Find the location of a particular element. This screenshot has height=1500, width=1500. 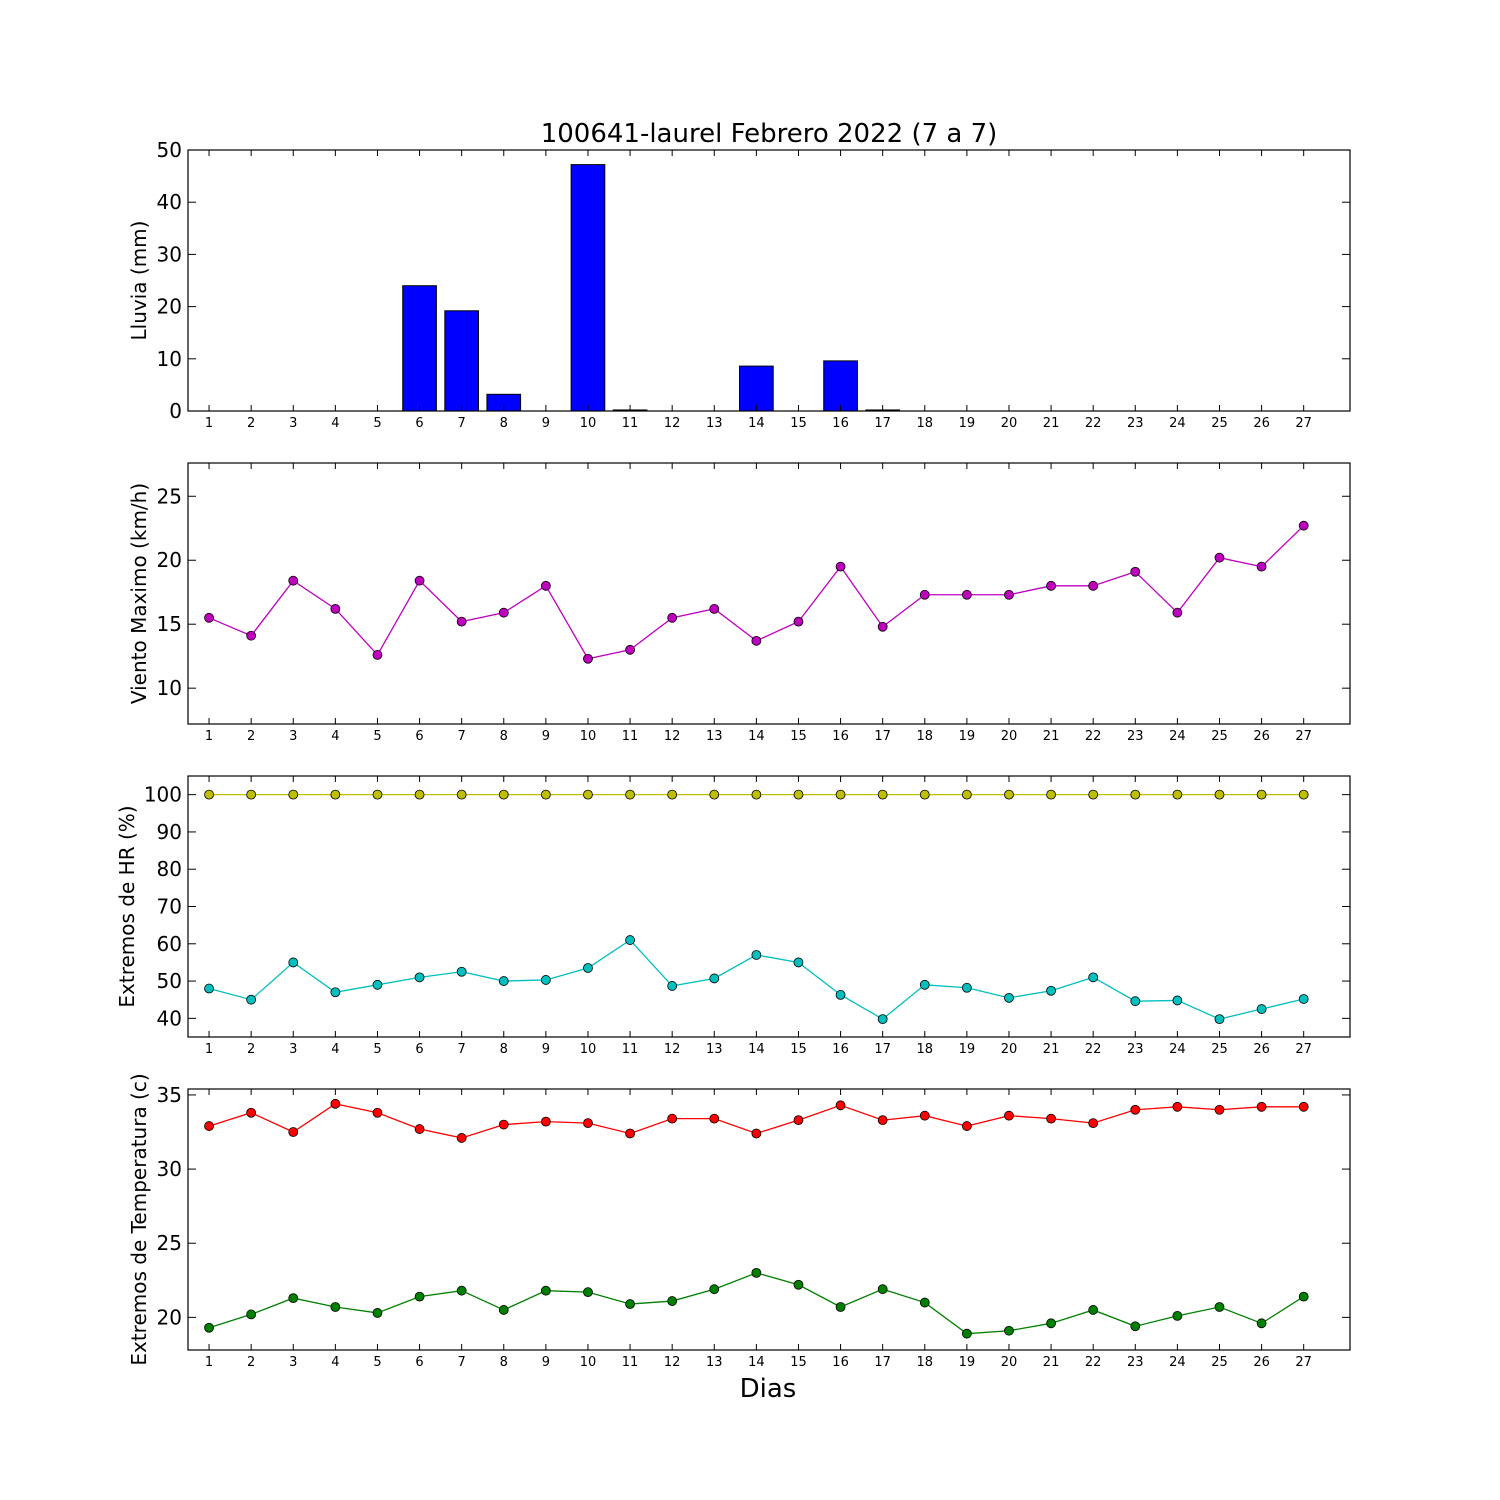

temperature-xtick-label: 11 is located at coordinates (630, 1362).